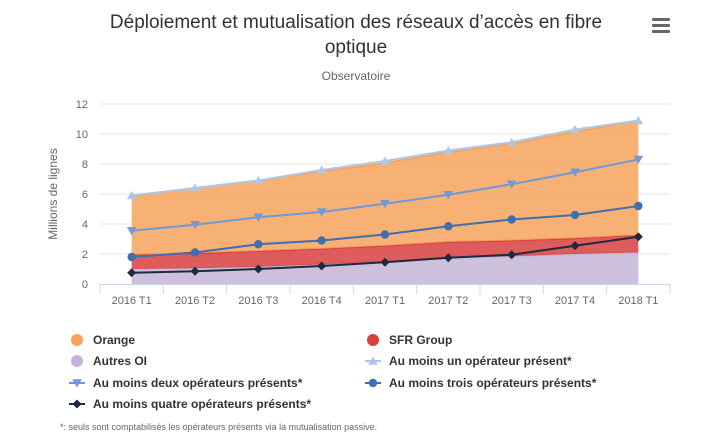  I want to click on area-autres-oi, so click(385, 268).